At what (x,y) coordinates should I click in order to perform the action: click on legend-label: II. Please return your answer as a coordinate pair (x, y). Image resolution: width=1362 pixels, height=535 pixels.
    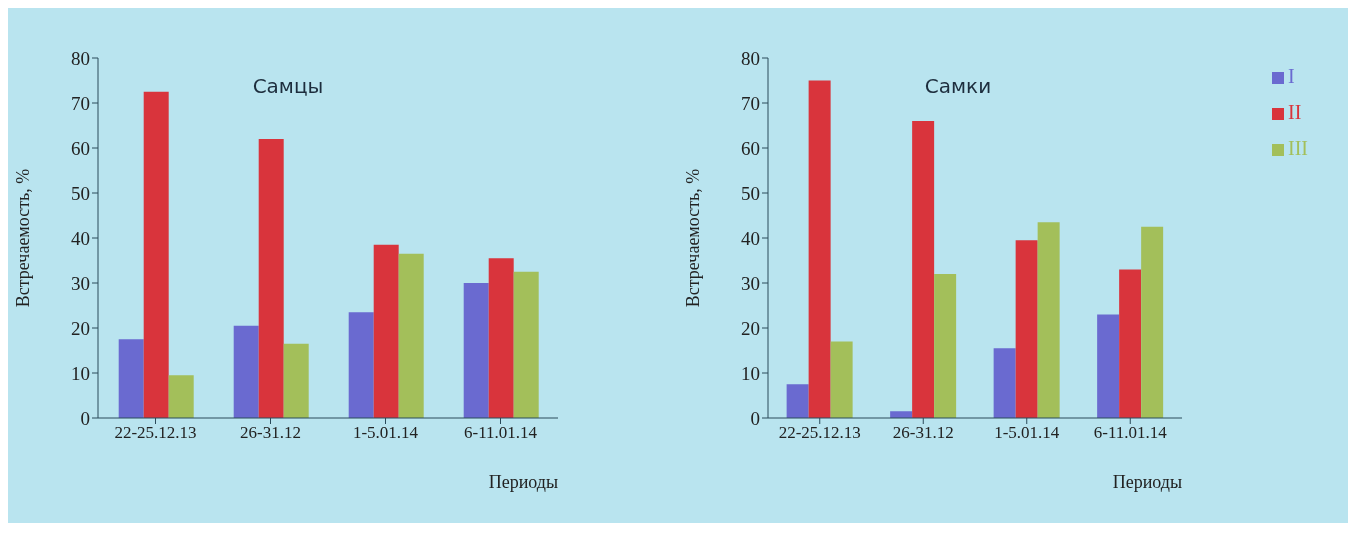
    Looking at the image, I should click on (1295, 112).